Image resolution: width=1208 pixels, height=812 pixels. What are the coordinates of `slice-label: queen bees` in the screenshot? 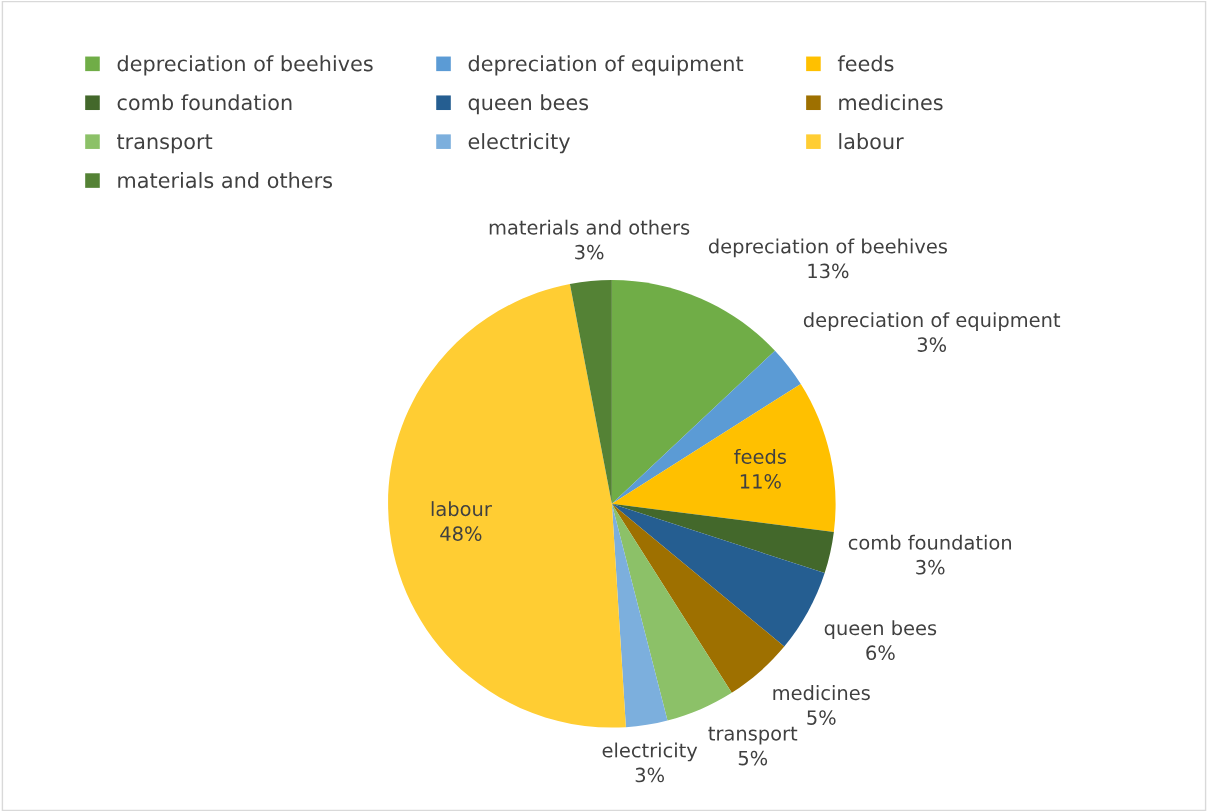 It's located at (880, 630).